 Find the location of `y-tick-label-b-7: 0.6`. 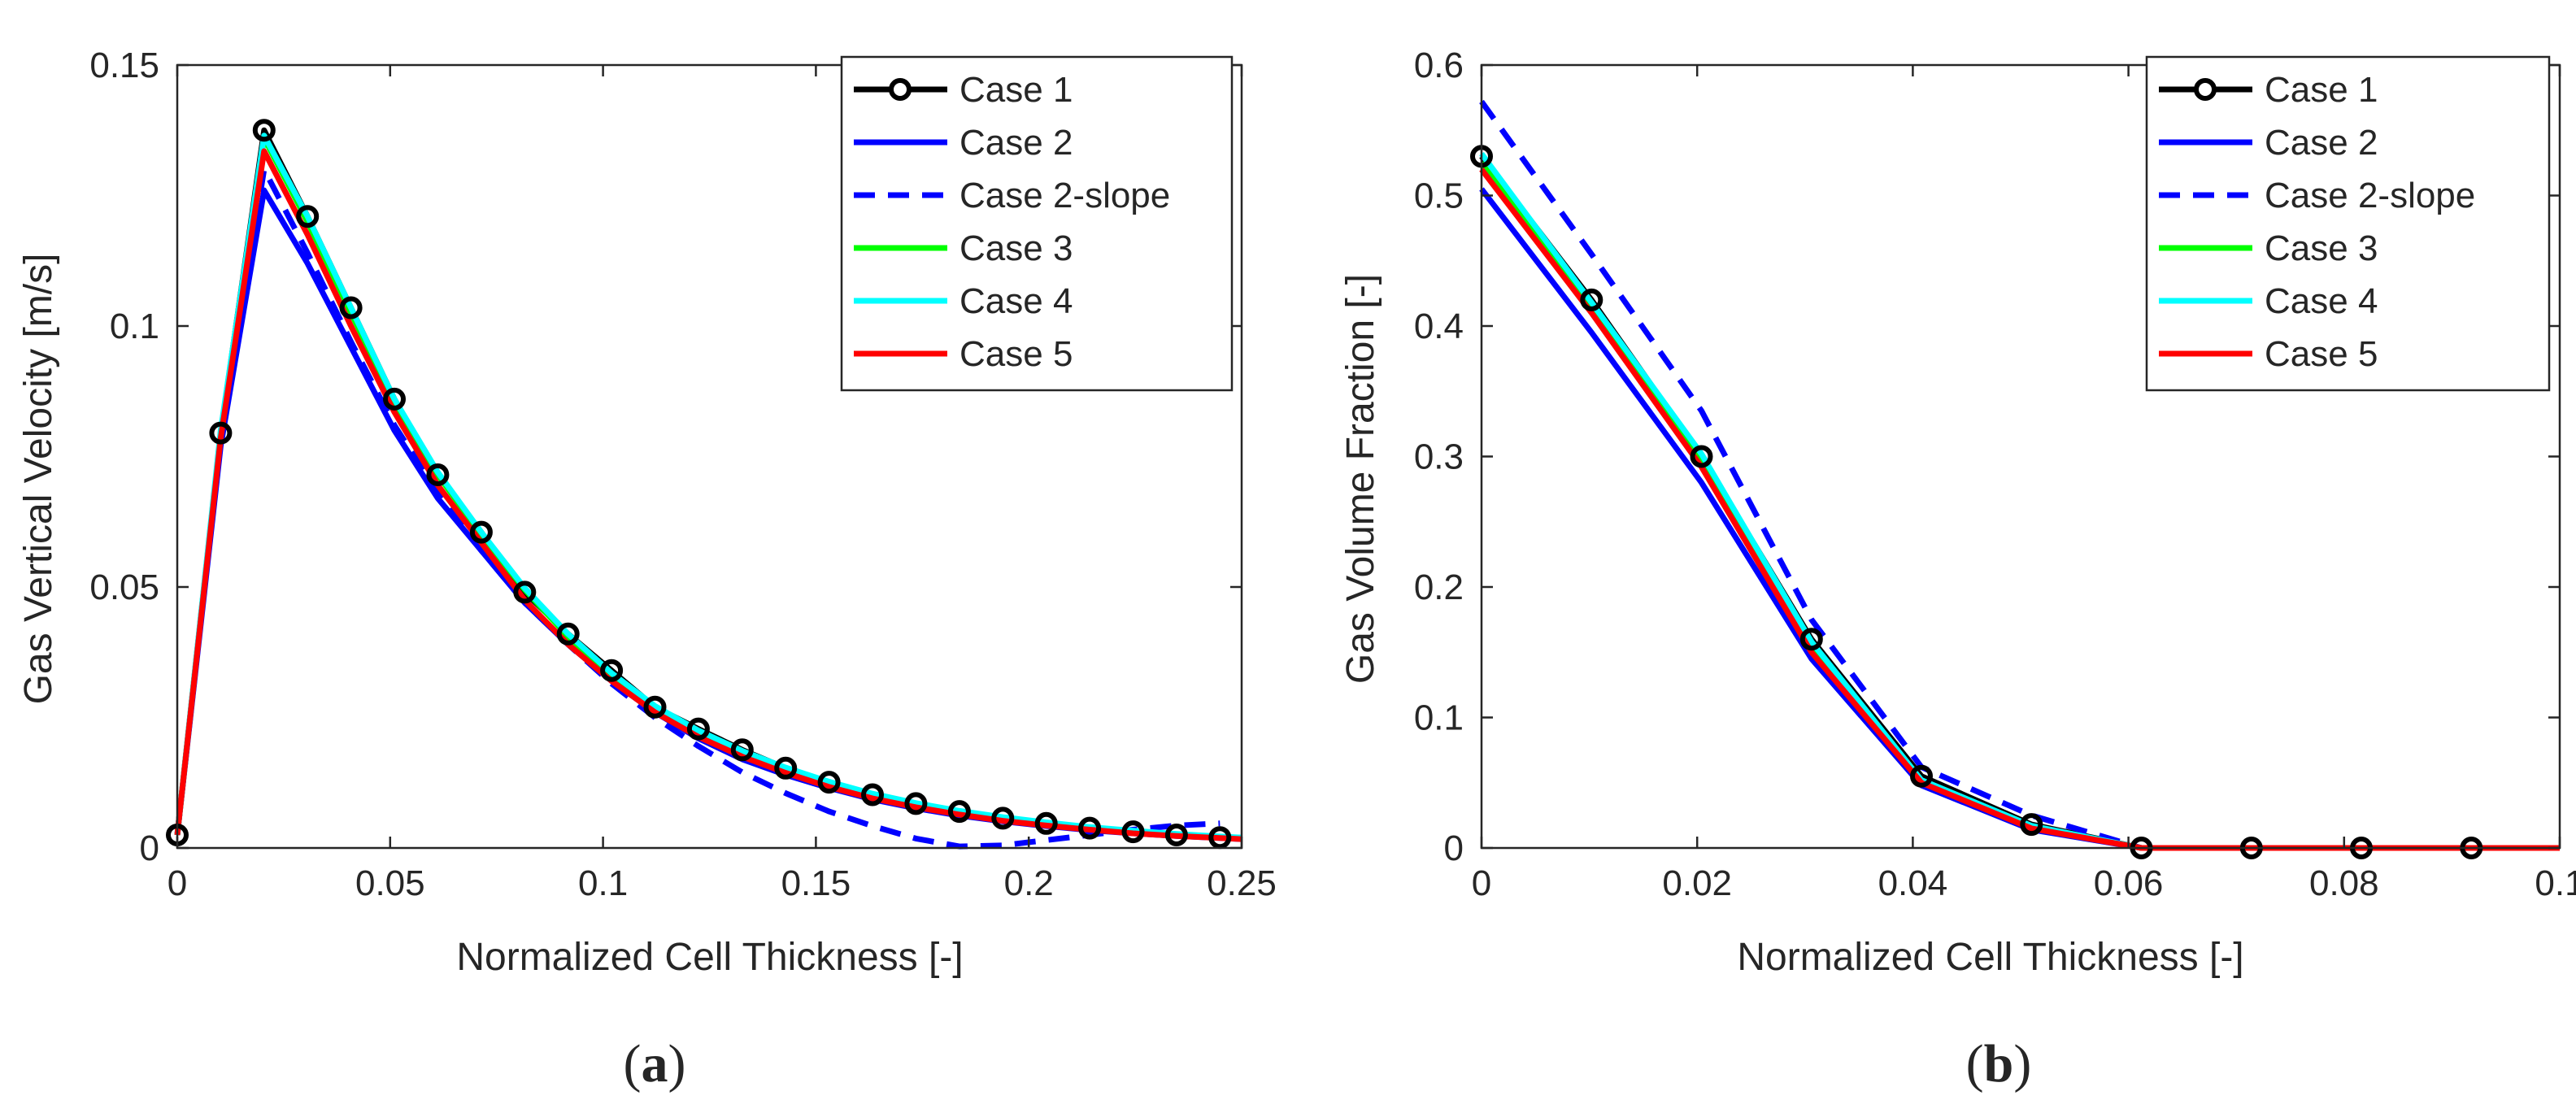

y-tick-label-b-7: 0.6 is located at coordinates (1439, 65).